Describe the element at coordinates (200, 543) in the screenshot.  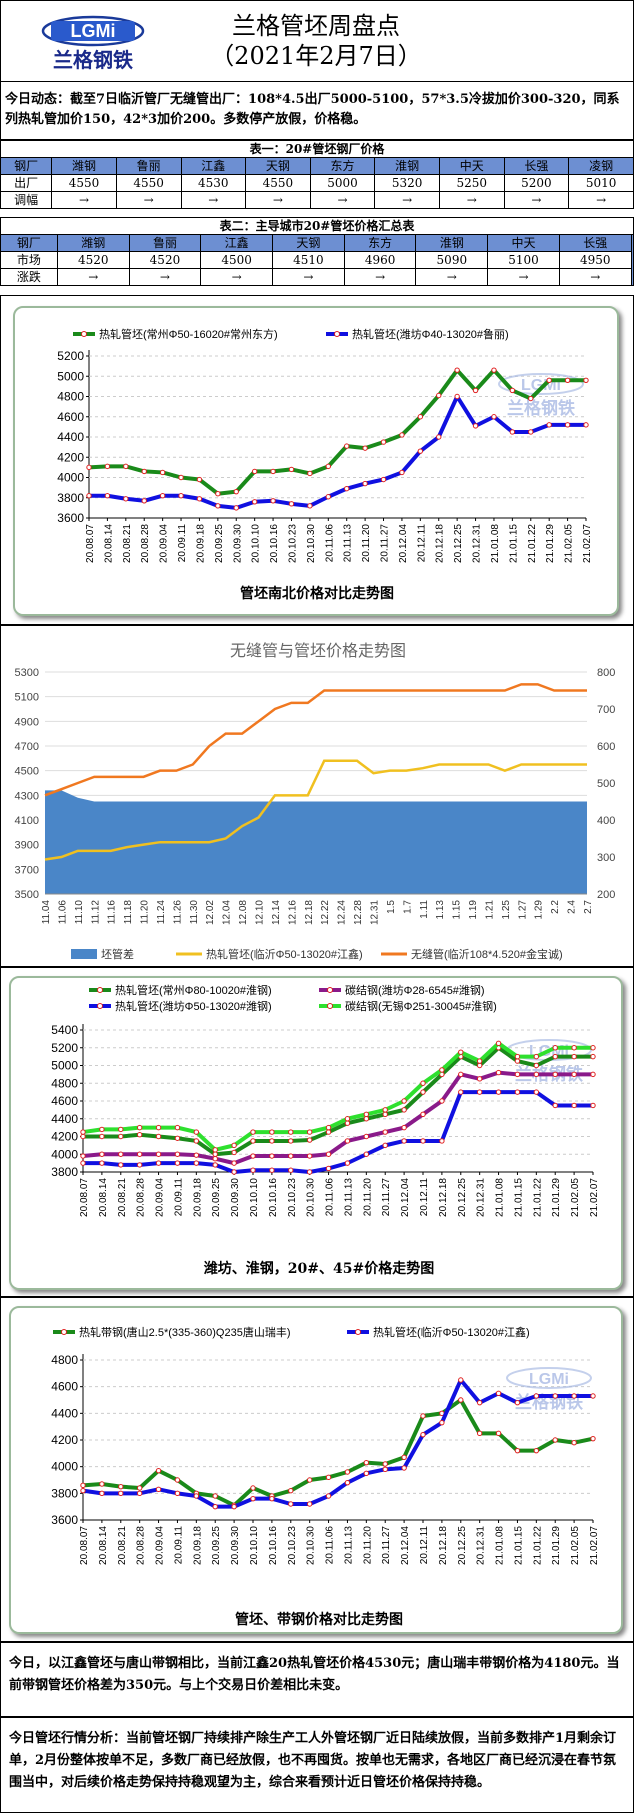
I see `chart1-x-tick-label: 20.09.18` at that location.